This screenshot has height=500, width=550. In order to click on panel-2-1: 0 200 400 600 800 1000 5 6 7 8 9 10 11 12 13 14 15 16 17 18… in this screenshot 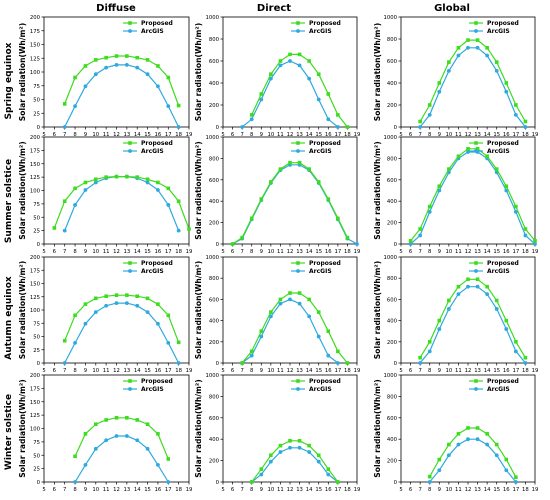, I will do `click(277, 314)`.